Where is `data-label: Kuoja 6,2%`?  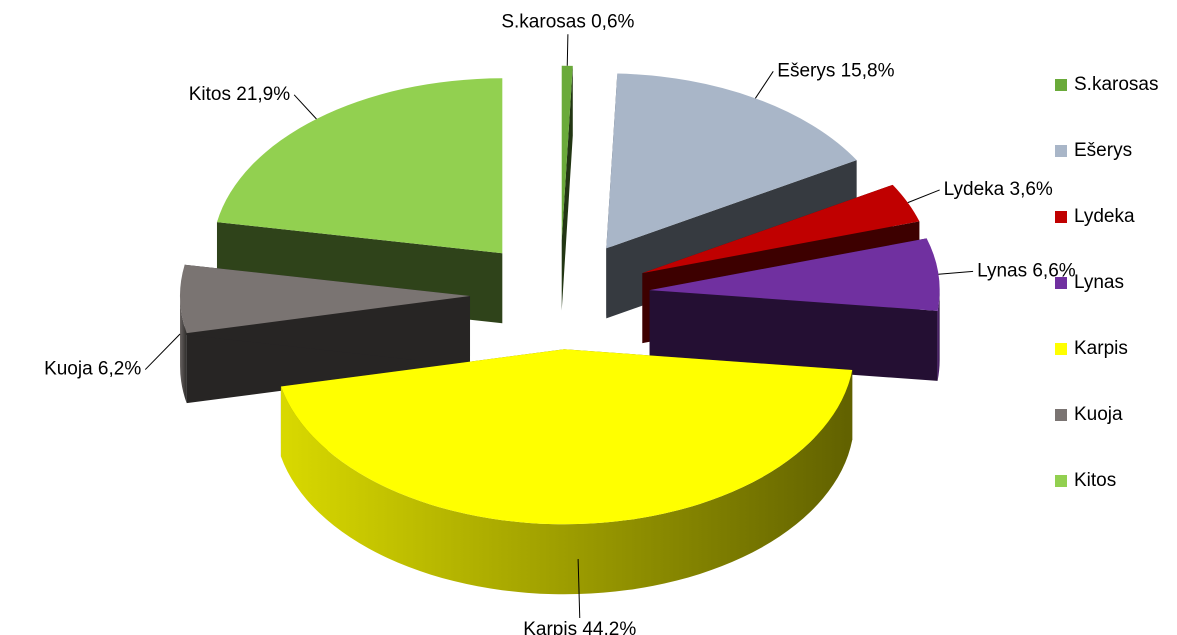
data-label: Kuoja 6,2% is located at coordinates (92, 369).